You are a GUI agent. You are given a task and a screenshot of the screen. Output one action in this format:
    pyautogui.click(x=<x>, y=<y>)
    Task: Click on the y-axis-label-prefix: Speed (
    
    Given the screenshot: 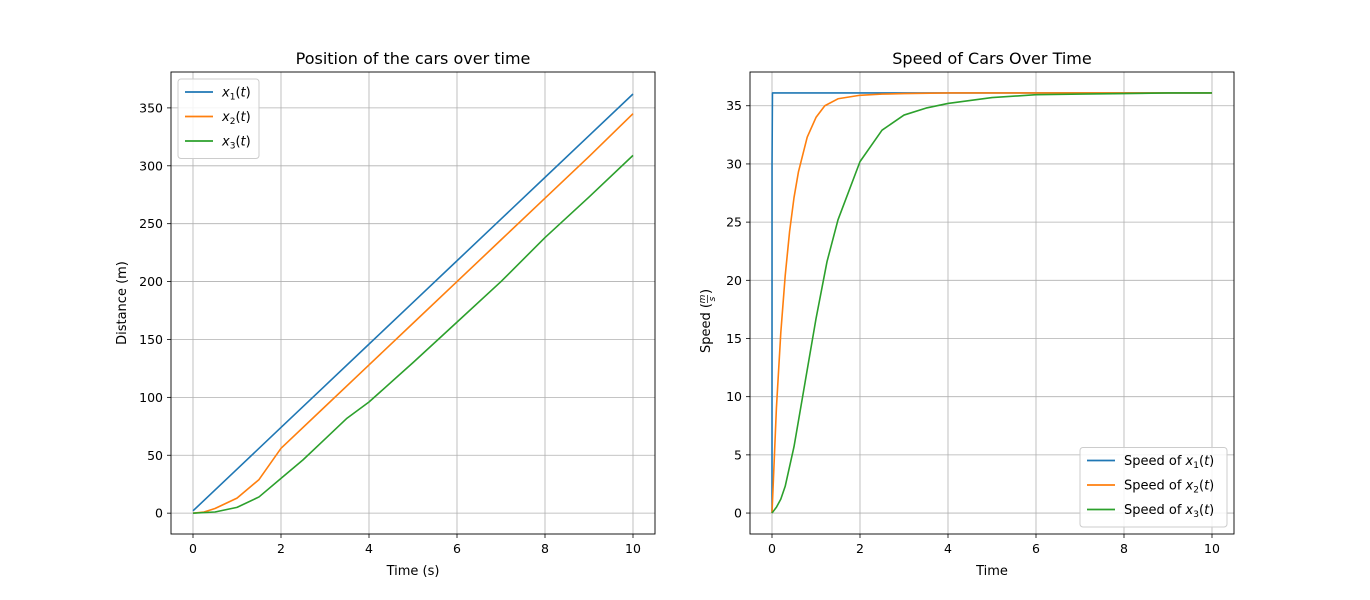 What is the action you would take?
    pyautogui.click(x=706, y=328)
    